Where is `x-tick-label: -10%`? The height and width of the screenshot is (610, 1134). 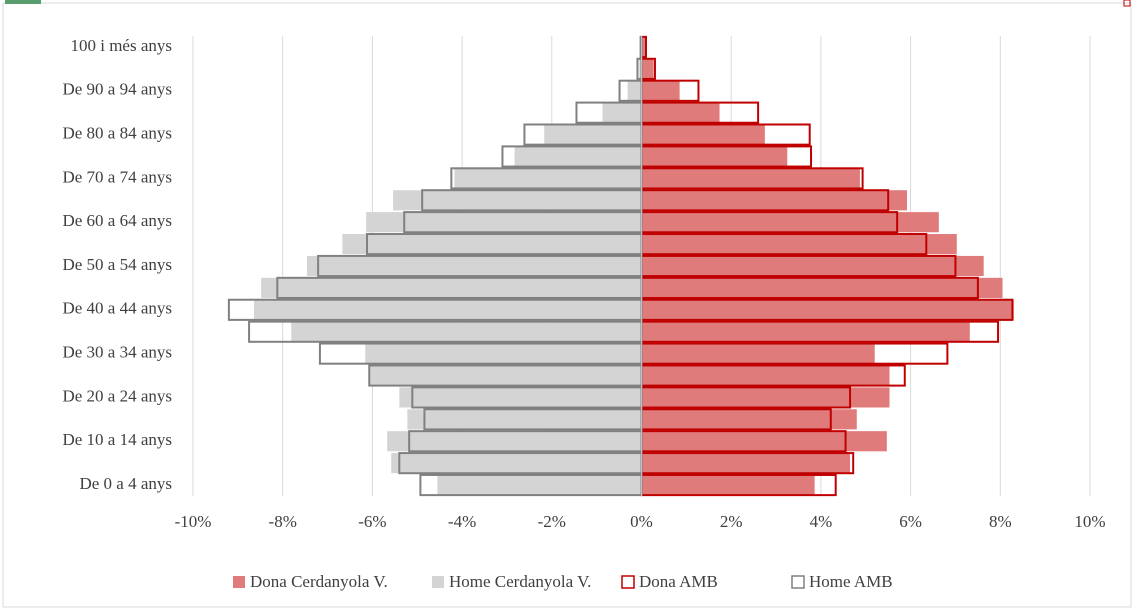
x-tick-label: -10% is located at coordinates (193, 521).